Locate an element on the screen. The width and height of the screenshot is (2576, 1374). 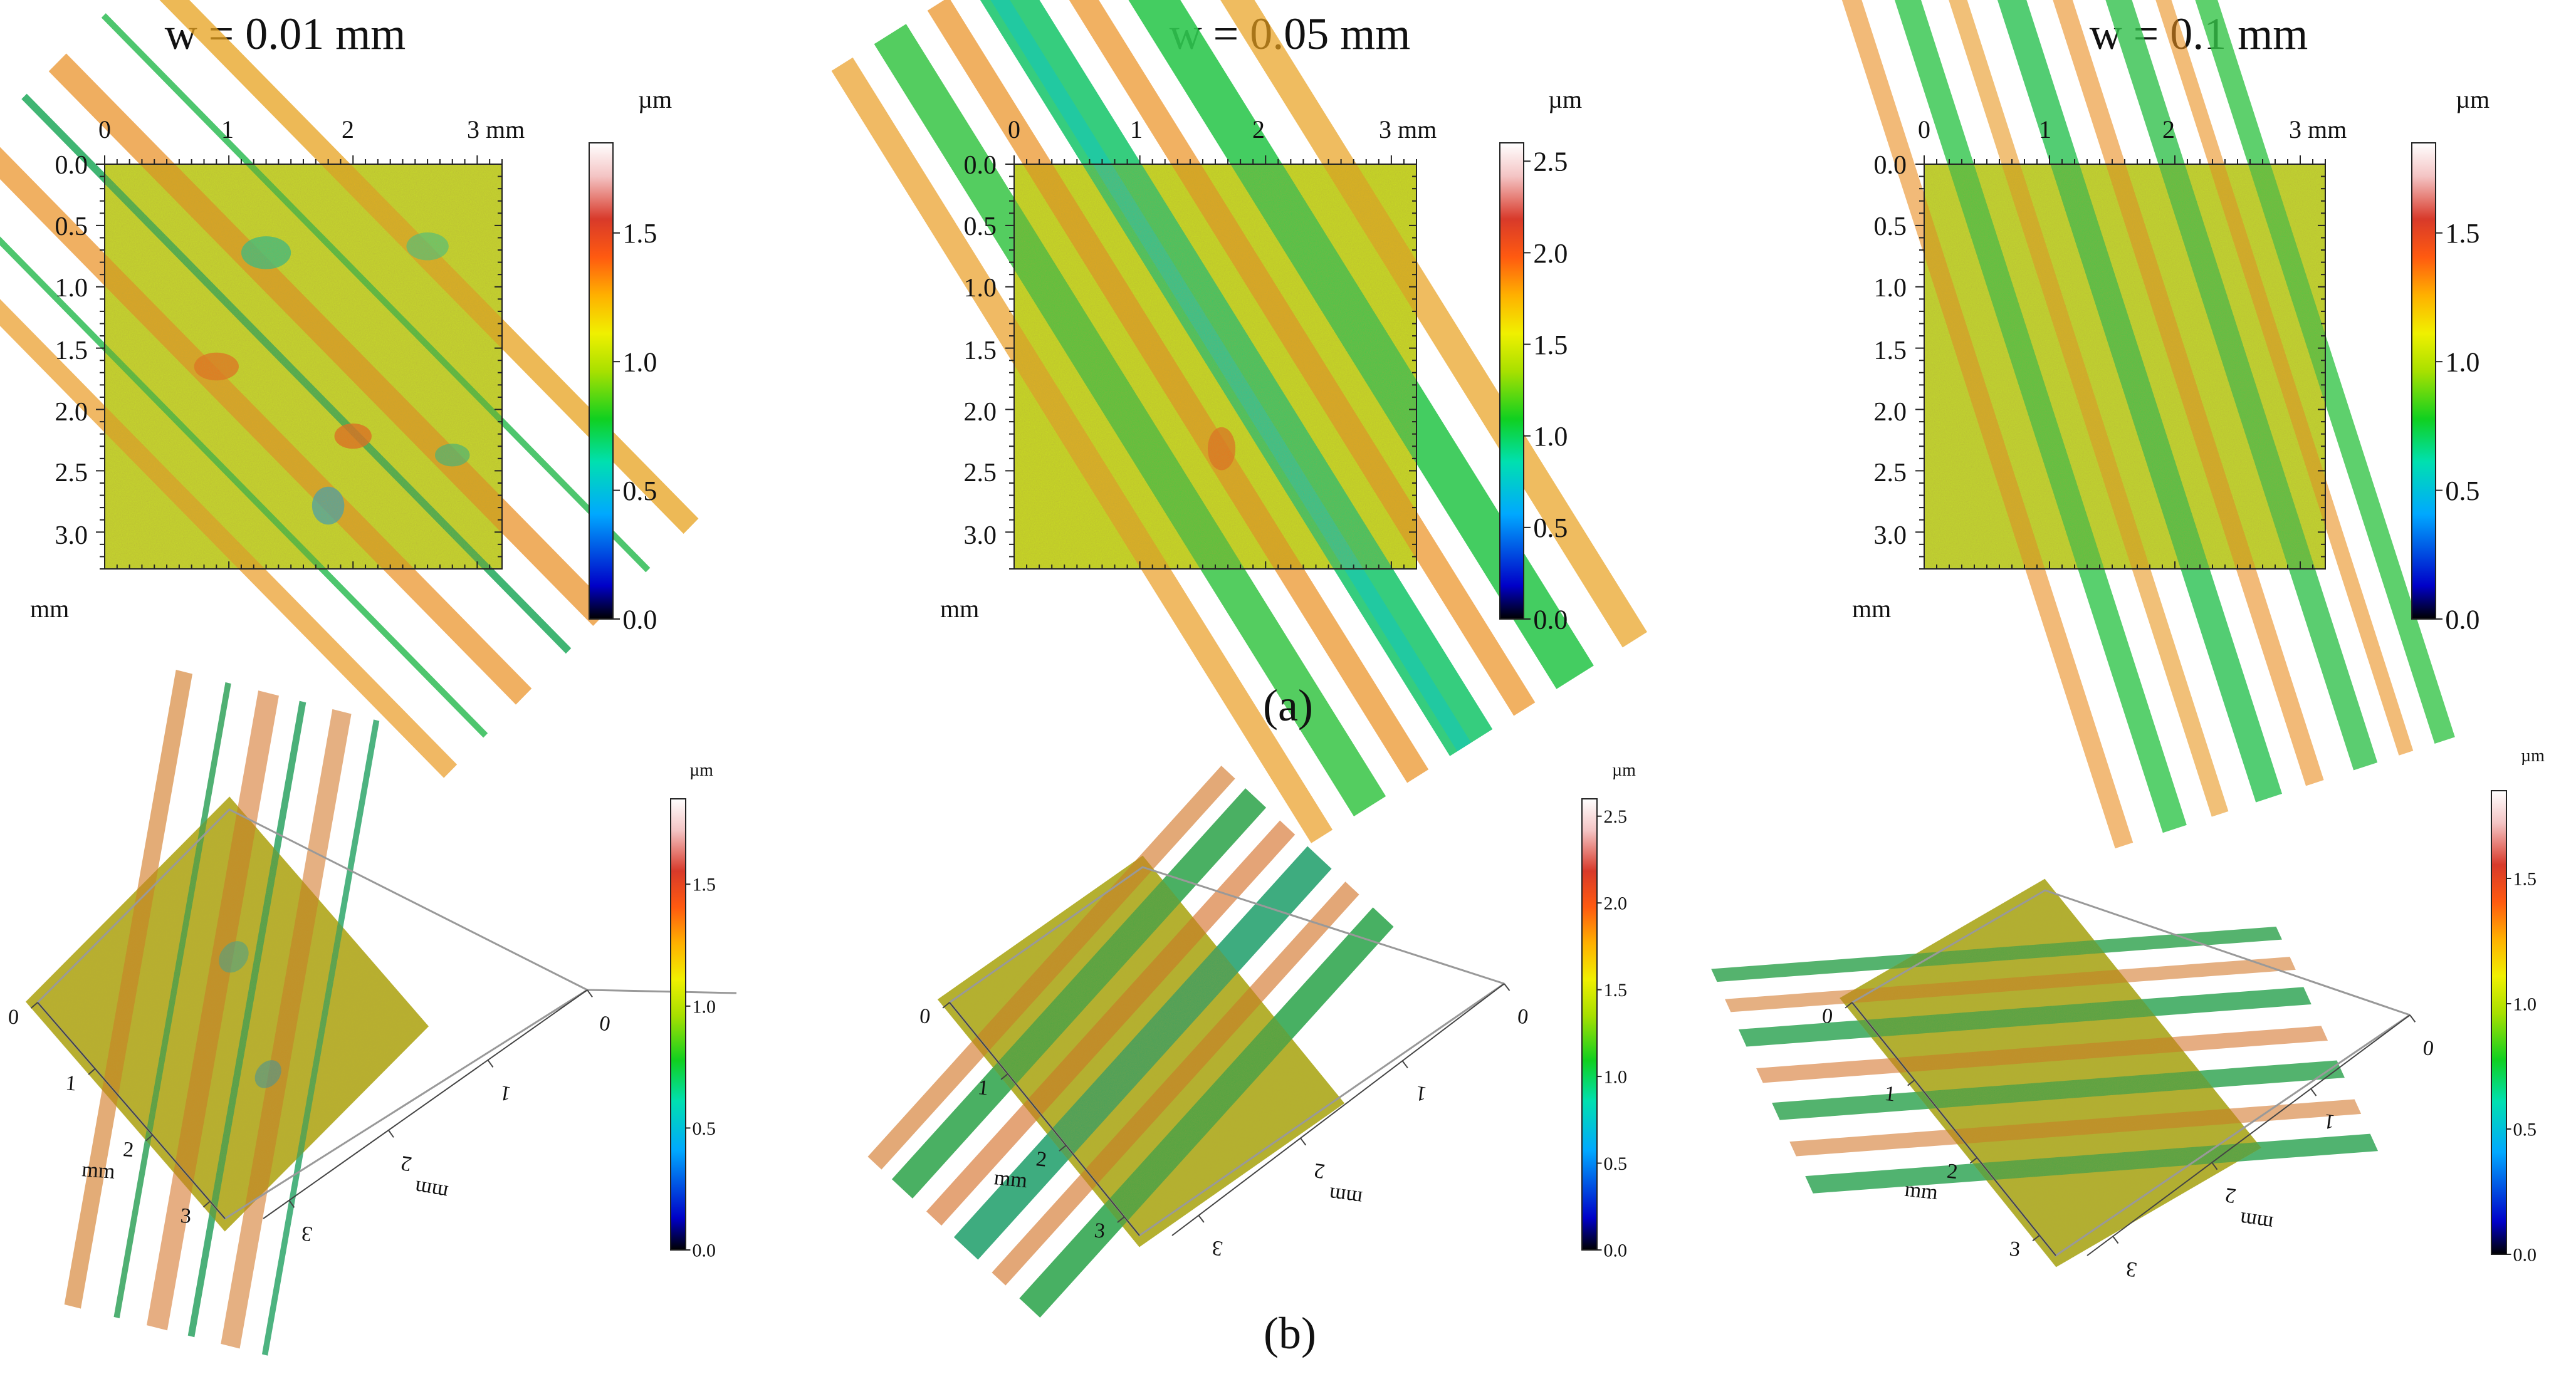
row-a-label: (a) is located at coordinates (1288, 705).